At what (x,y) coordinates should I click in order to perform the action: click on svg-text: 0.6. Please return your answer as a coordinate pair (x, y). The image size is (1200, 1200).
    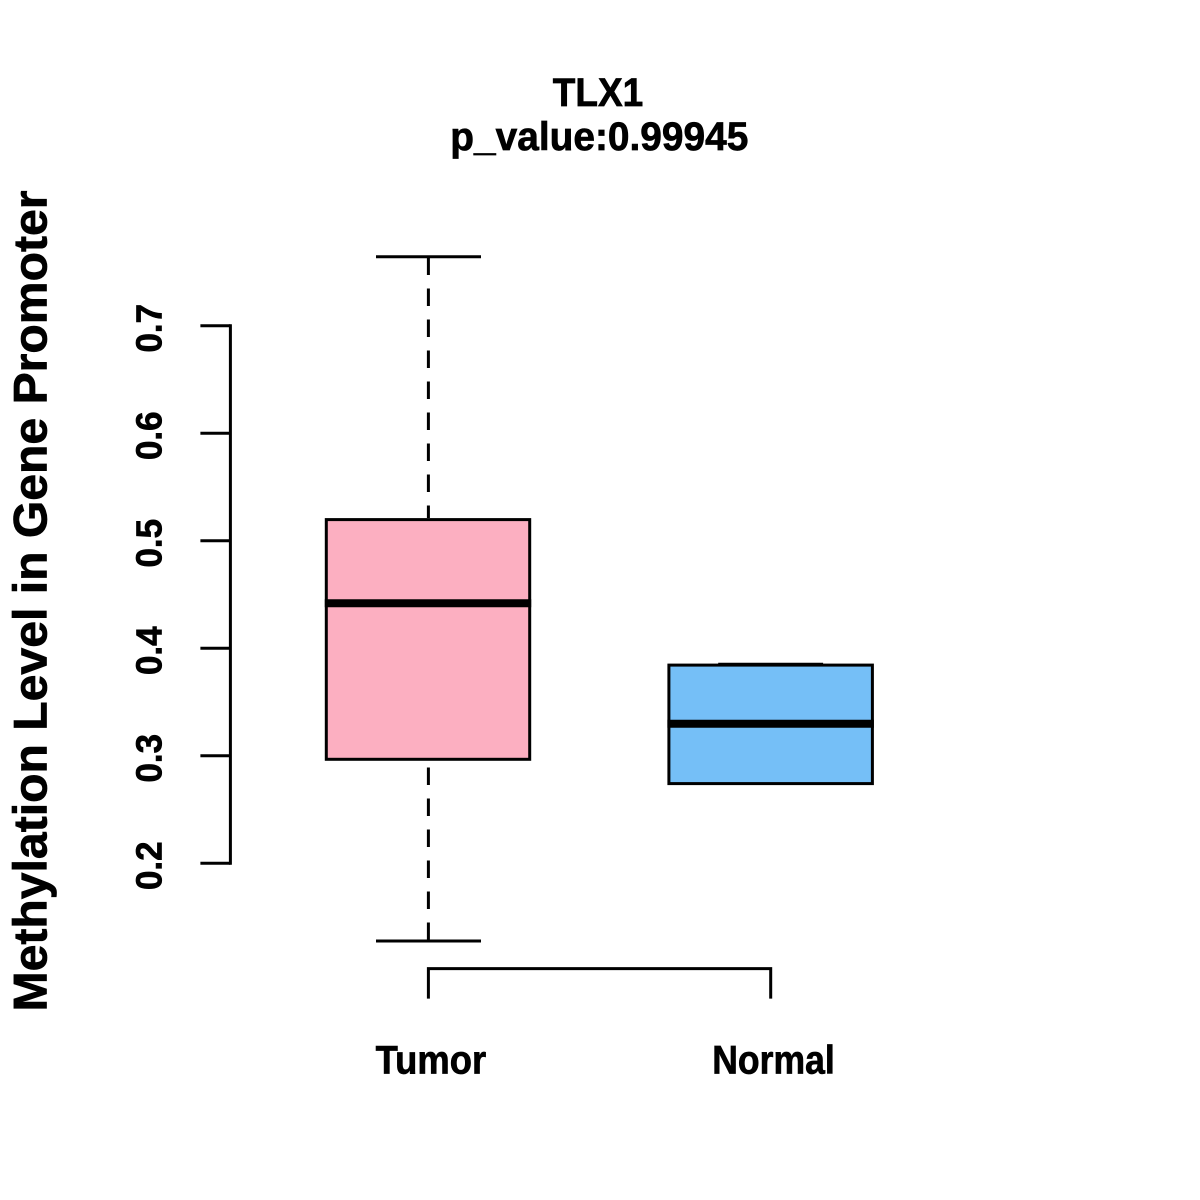
    Looking at the image, I should click on (150, 435).